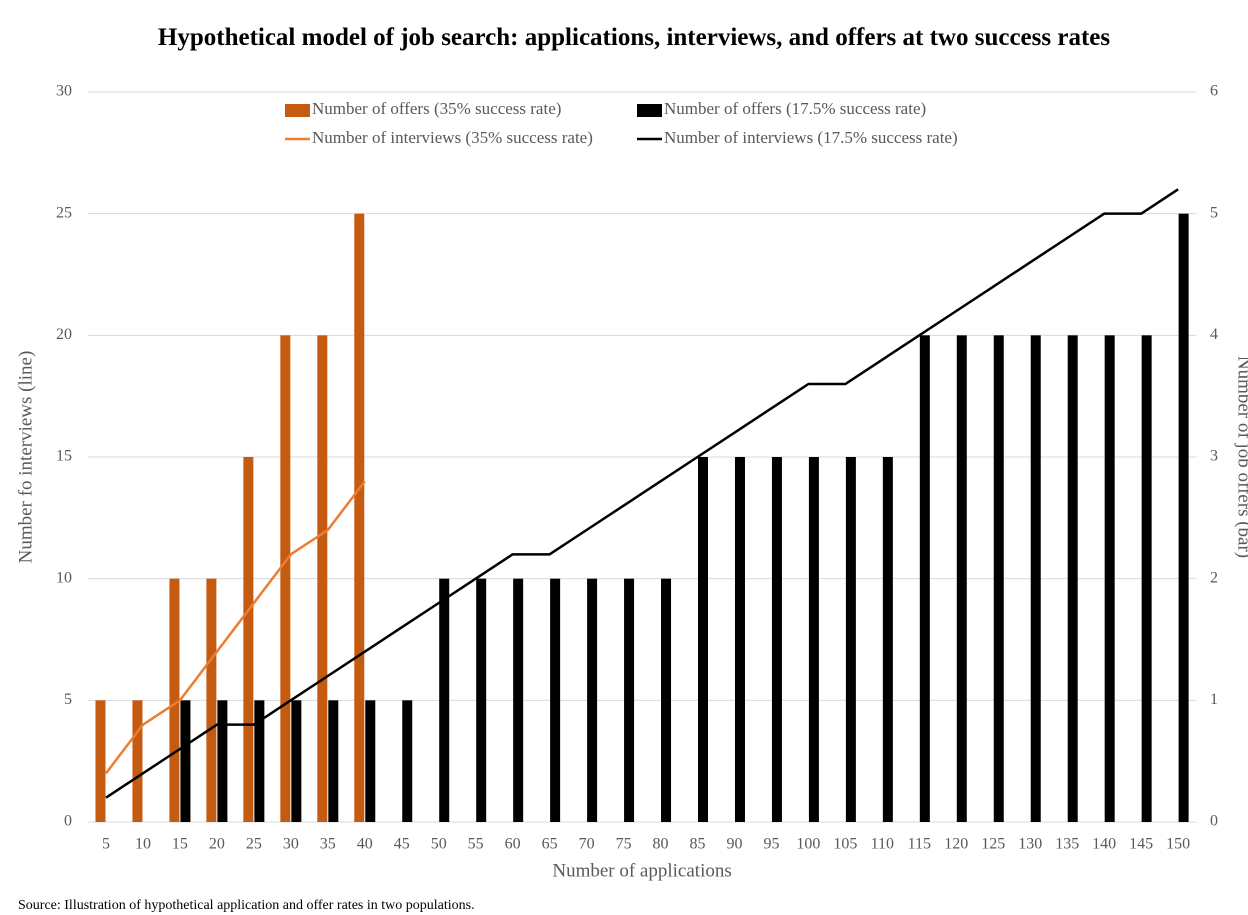 This screenshot has width=1248, height=915. I want to click on x-tick-label: 40, so click(365, 844).